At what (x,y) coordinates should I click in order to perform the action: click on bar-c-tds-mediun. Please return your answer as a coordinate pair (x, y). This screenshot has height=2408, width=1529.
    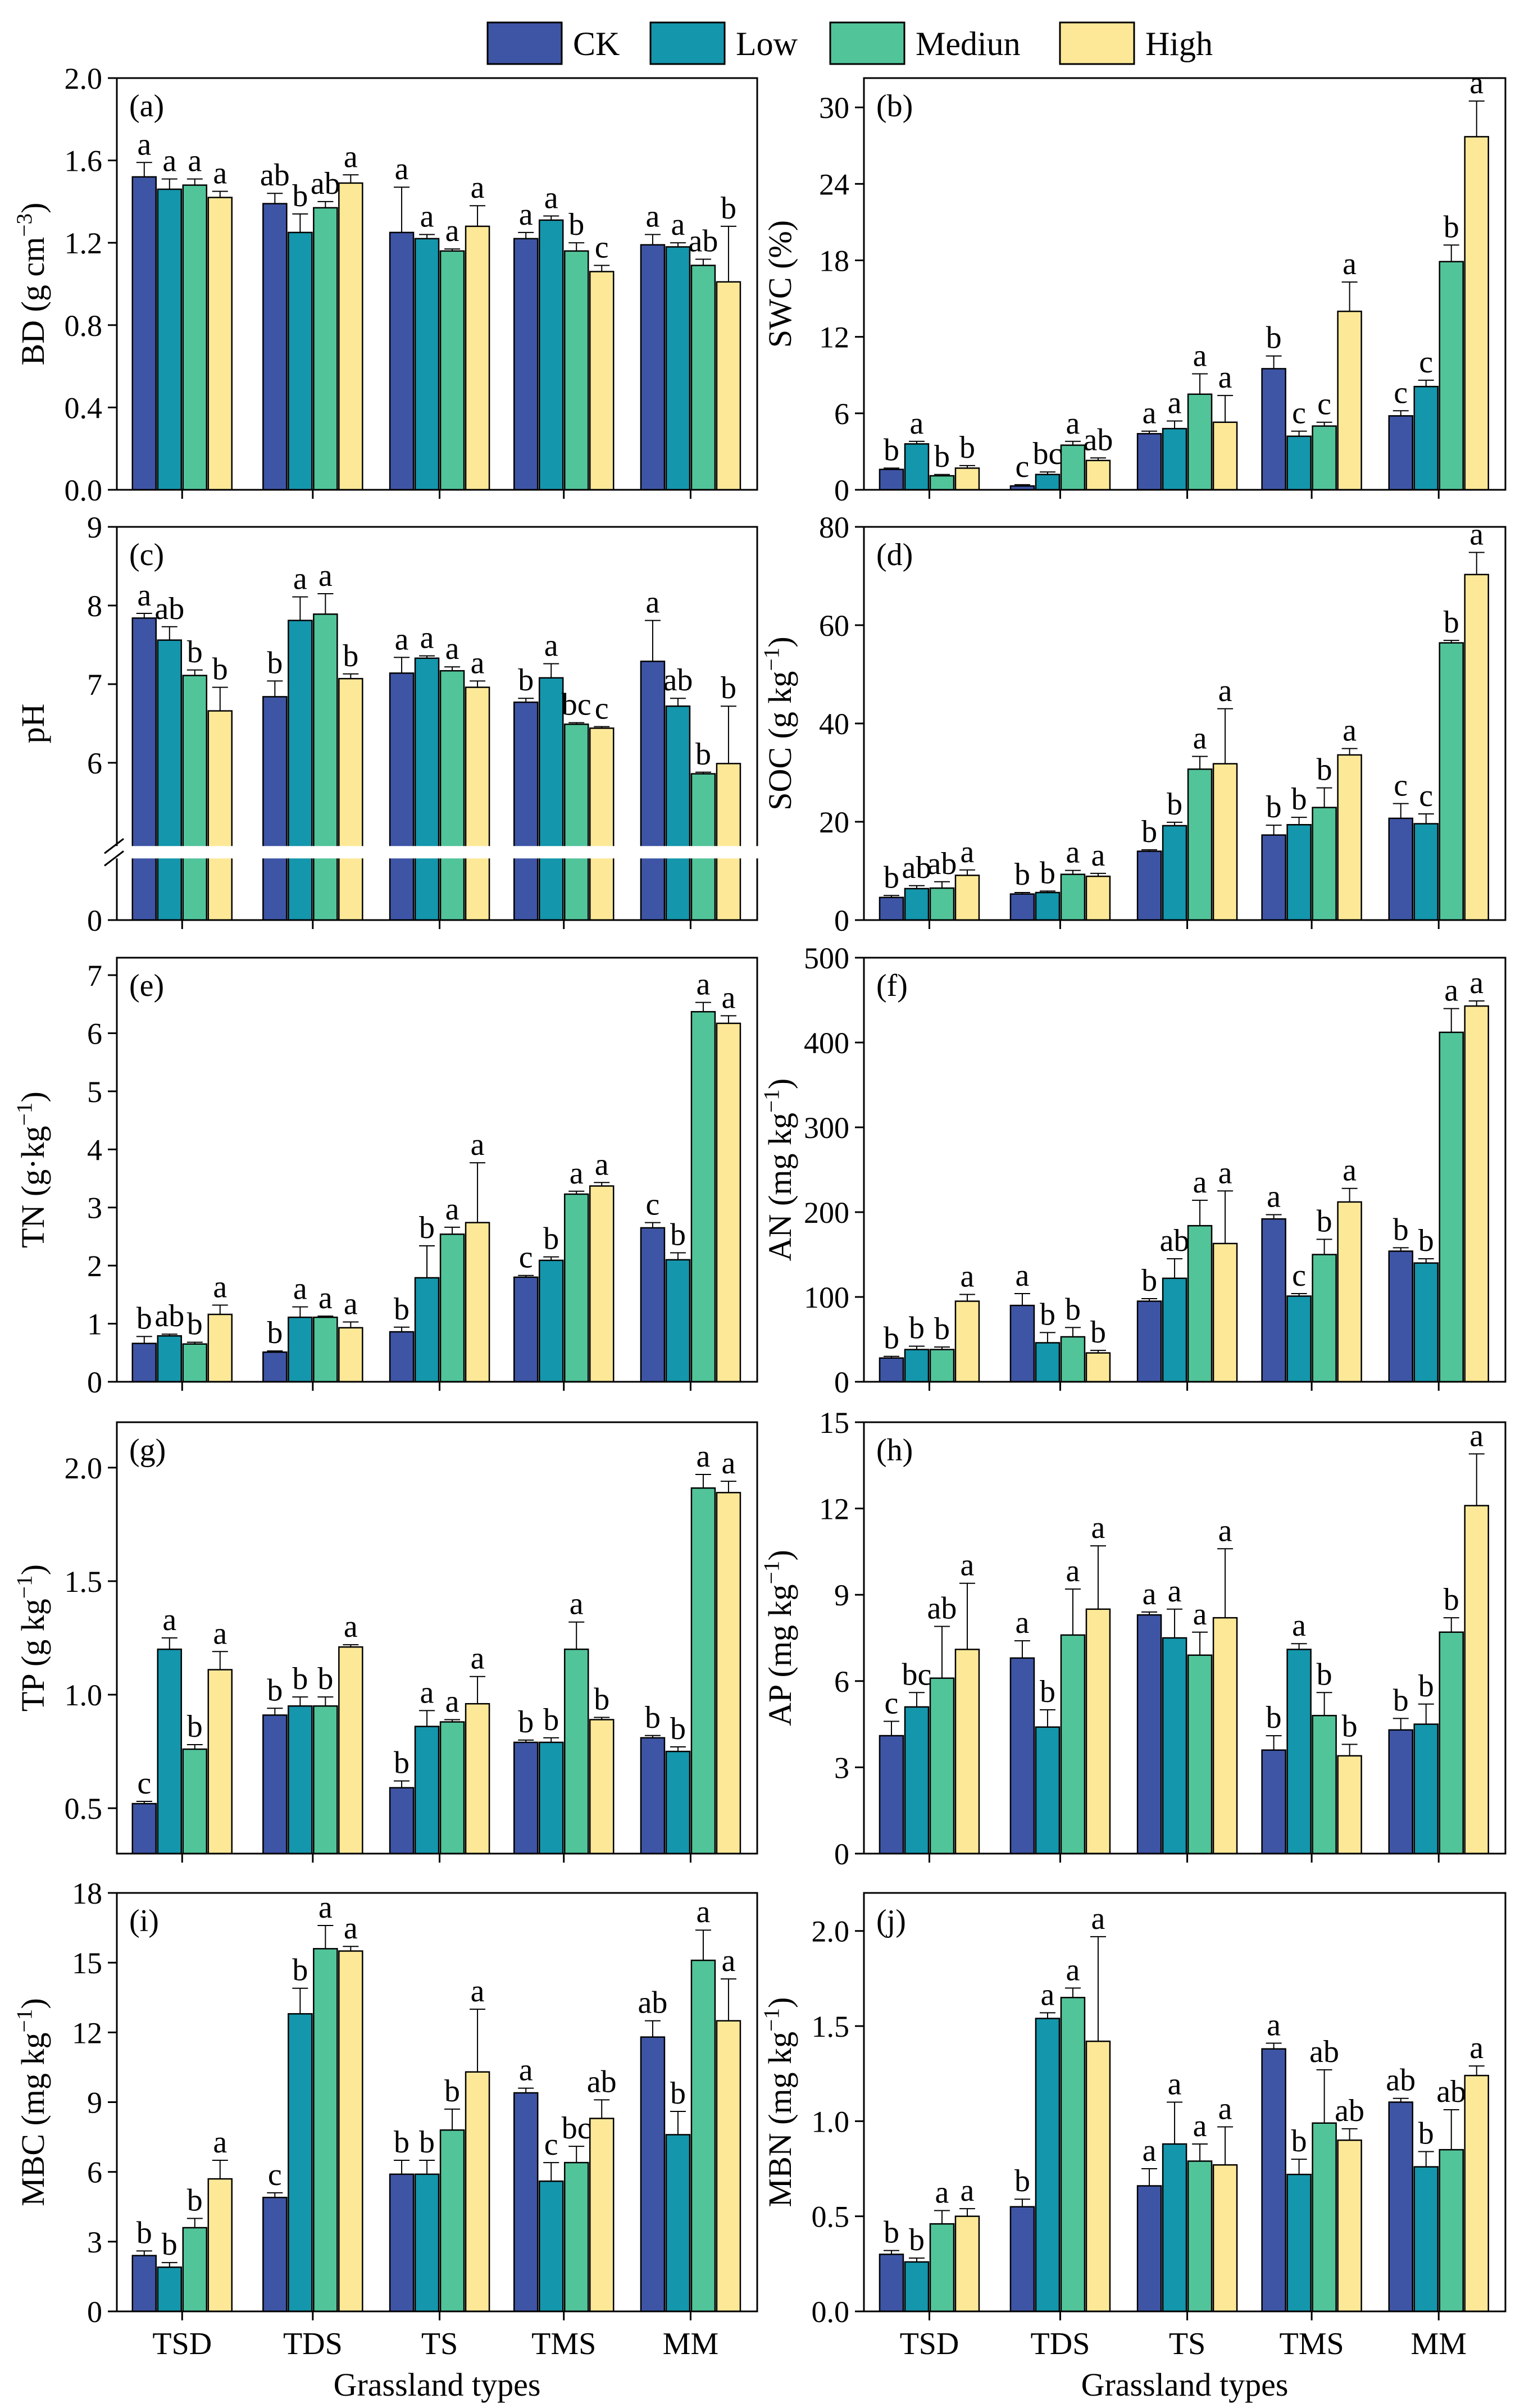
    Looking at the image, I should click on (325, 767).